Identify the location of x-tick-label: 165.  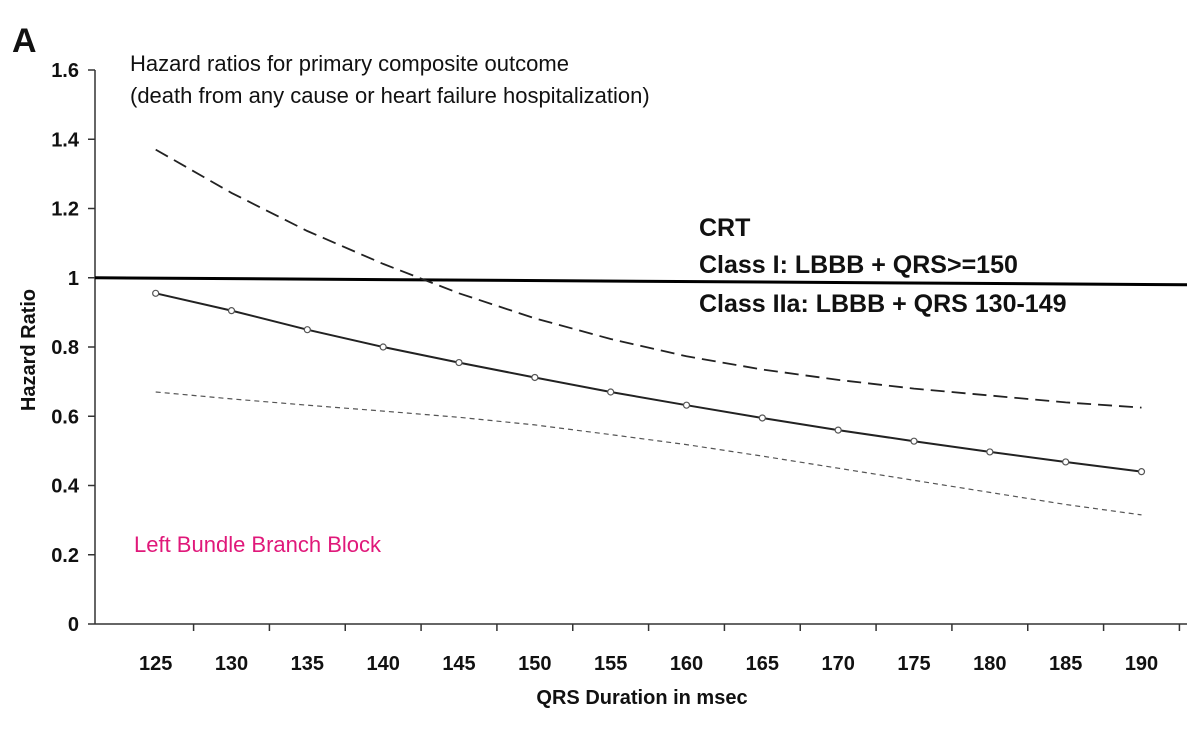
(762, 664).